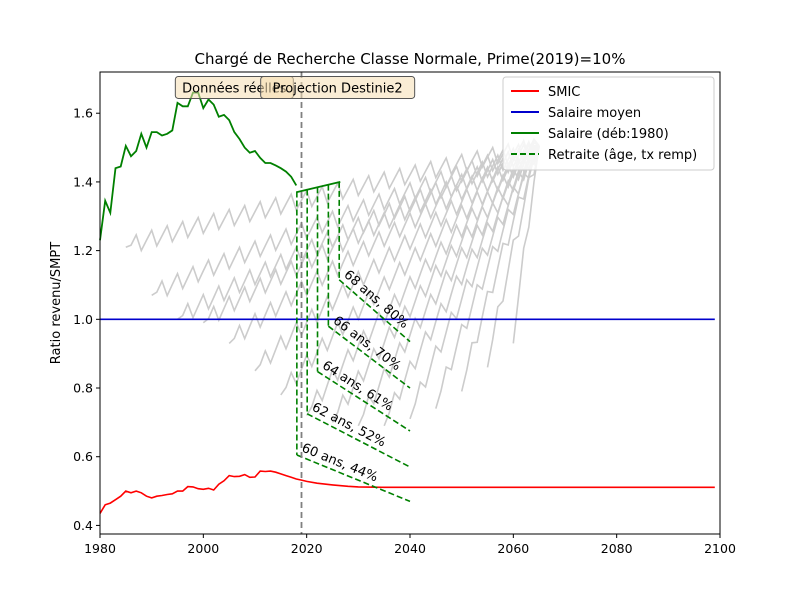 This screenshot has height=600, width=800. What do you see at coordinates (56, 303) in the screenshot?
I see `y-axis-label: Ratio revenu/SMPT` at bounding box center [56, 303].